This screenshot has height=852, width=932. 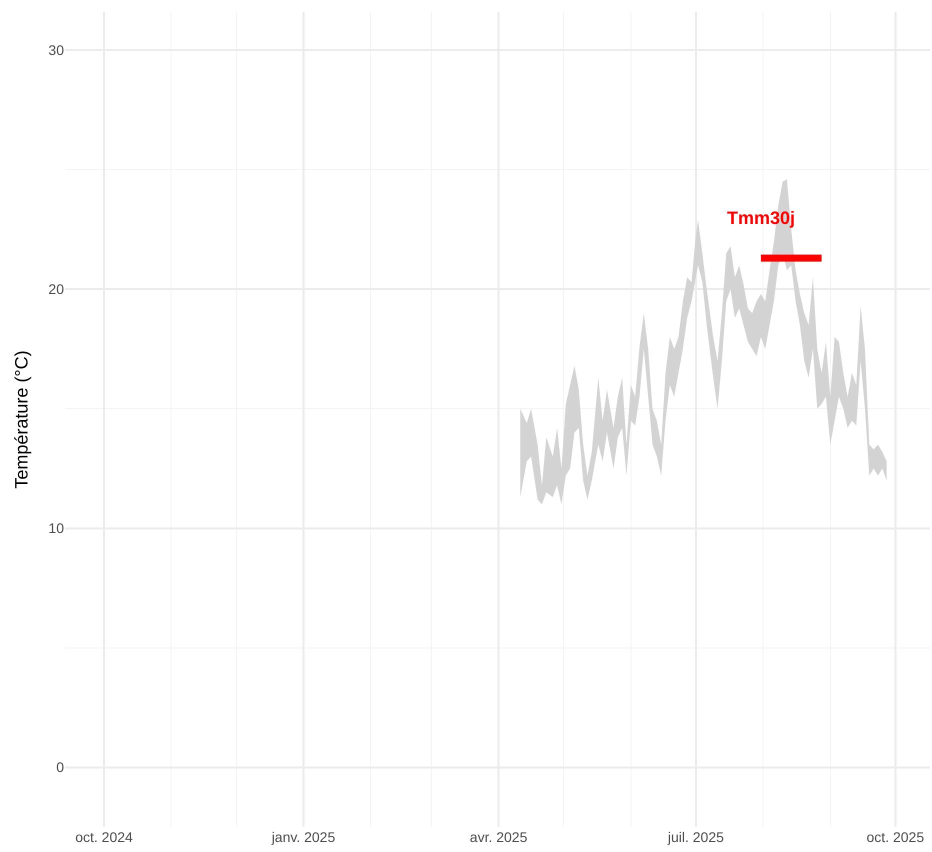 I want to click on y-tick-label: 10, so click(x=56, y=528).